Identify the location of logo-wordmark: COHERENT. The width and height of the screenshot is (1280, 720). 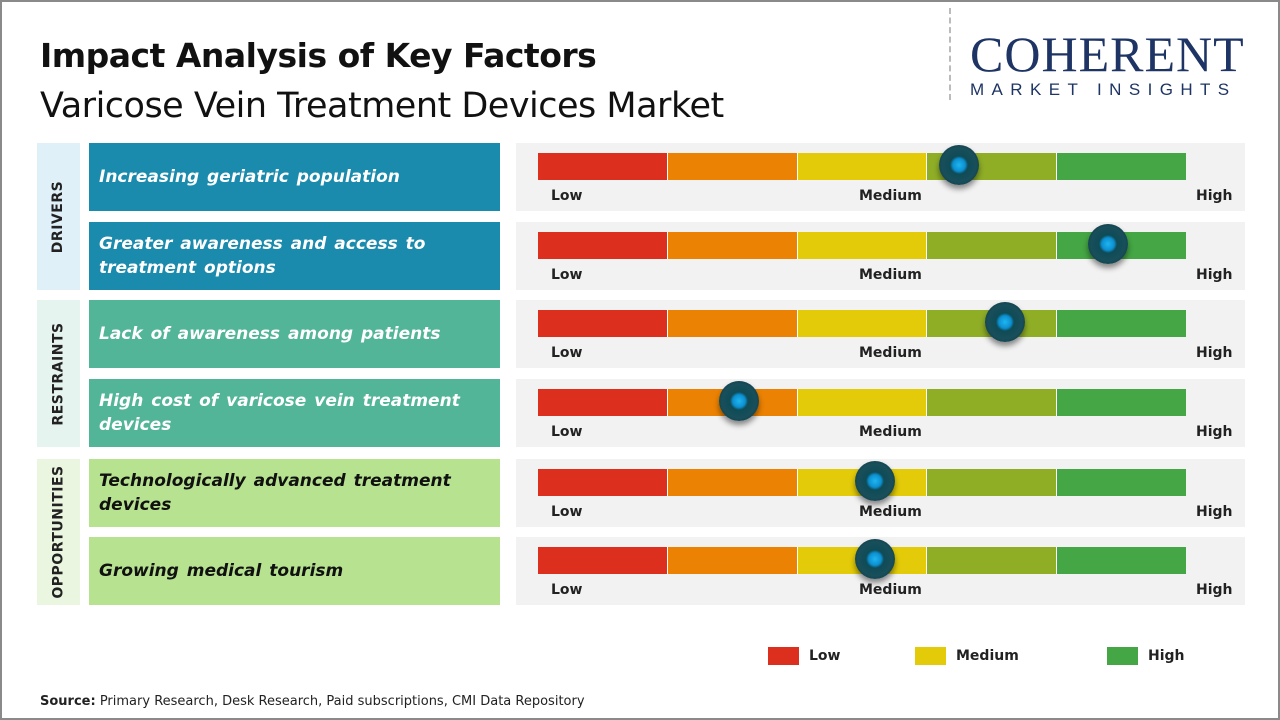
(1107, 54).